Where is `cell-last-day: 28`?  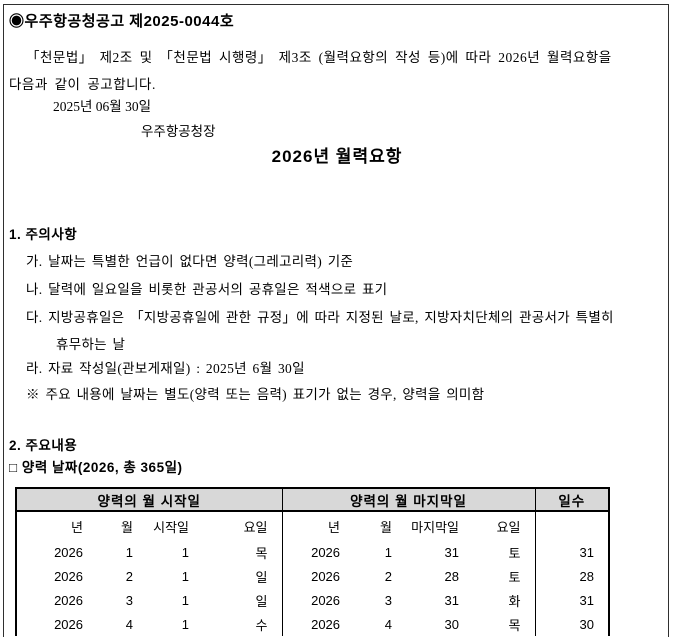
cell-last-day: 28 is located at coordinates (452, 576).